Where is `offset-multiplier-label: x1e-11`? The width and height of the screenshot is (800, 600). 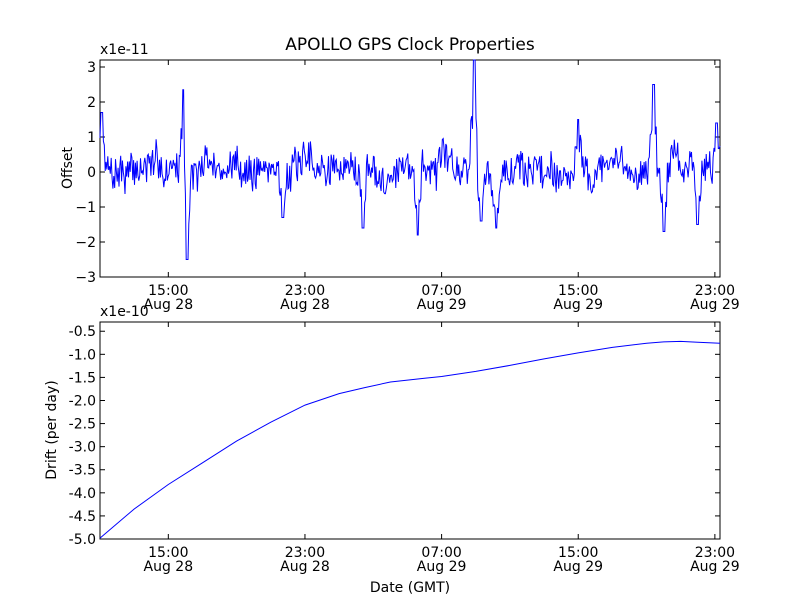 offset-multiplier-label: x1e-11 is located at coordinates (124, 50).